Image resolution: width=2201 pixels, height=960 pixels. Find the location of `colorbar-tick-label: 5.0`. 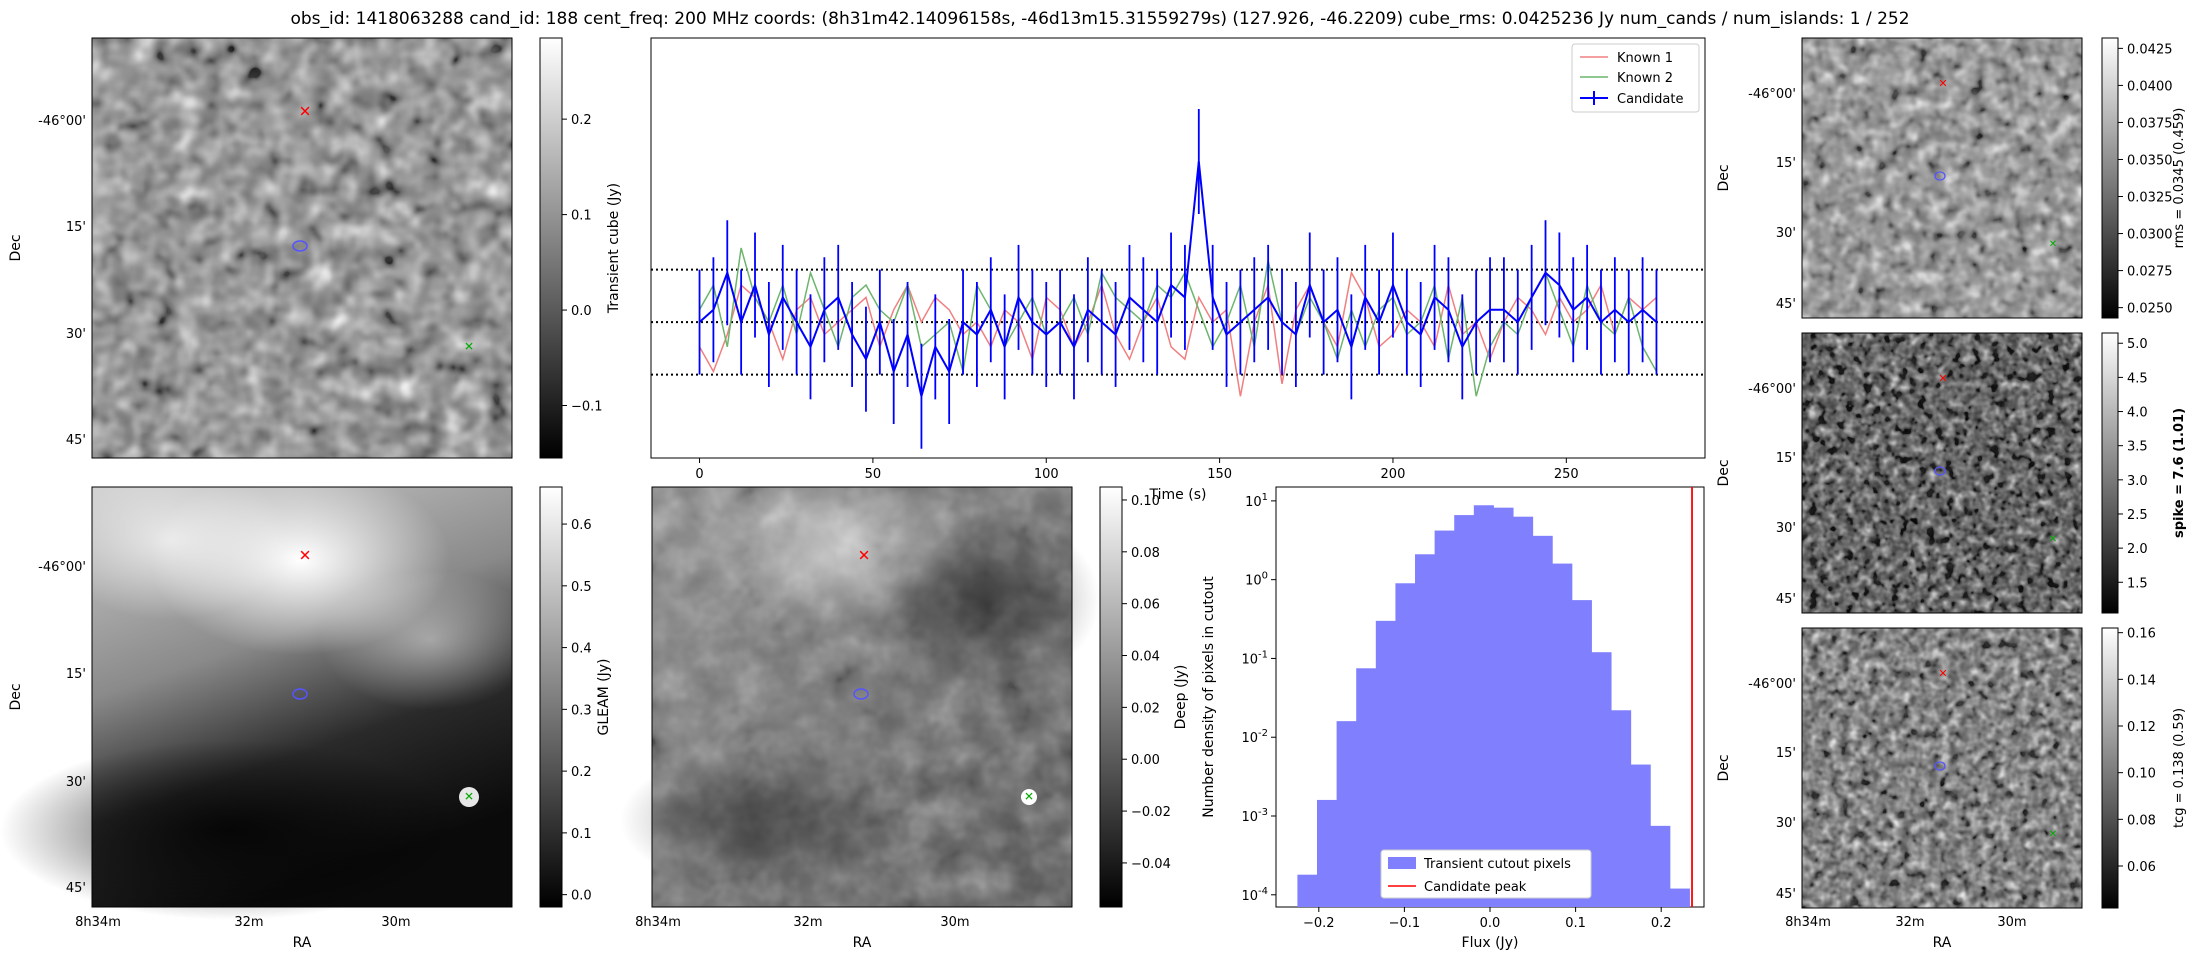

colorbar-tick-label: 5.0 is located at coordinates (2137, 344).